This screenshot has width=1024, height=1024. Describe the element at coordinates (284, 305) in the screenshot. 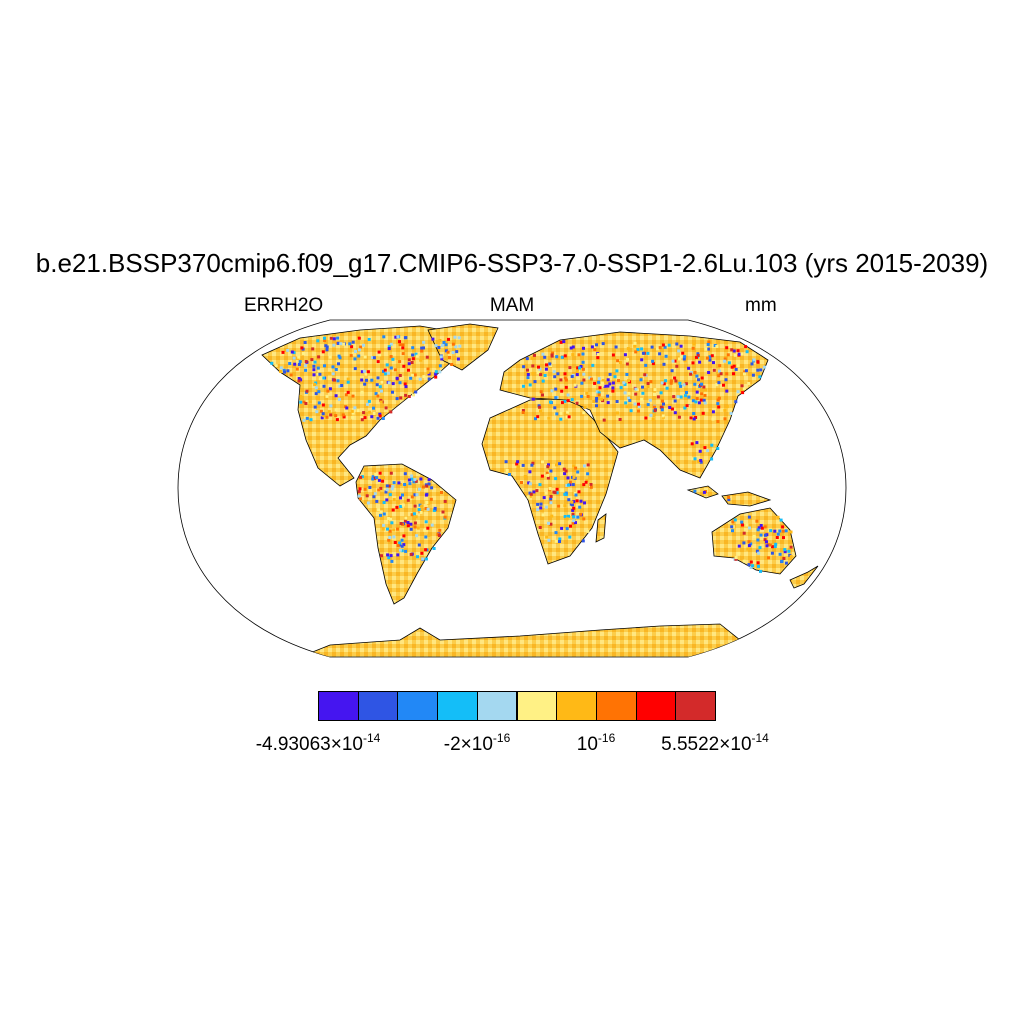

I see `variable-label: ERRH2O` at that location.